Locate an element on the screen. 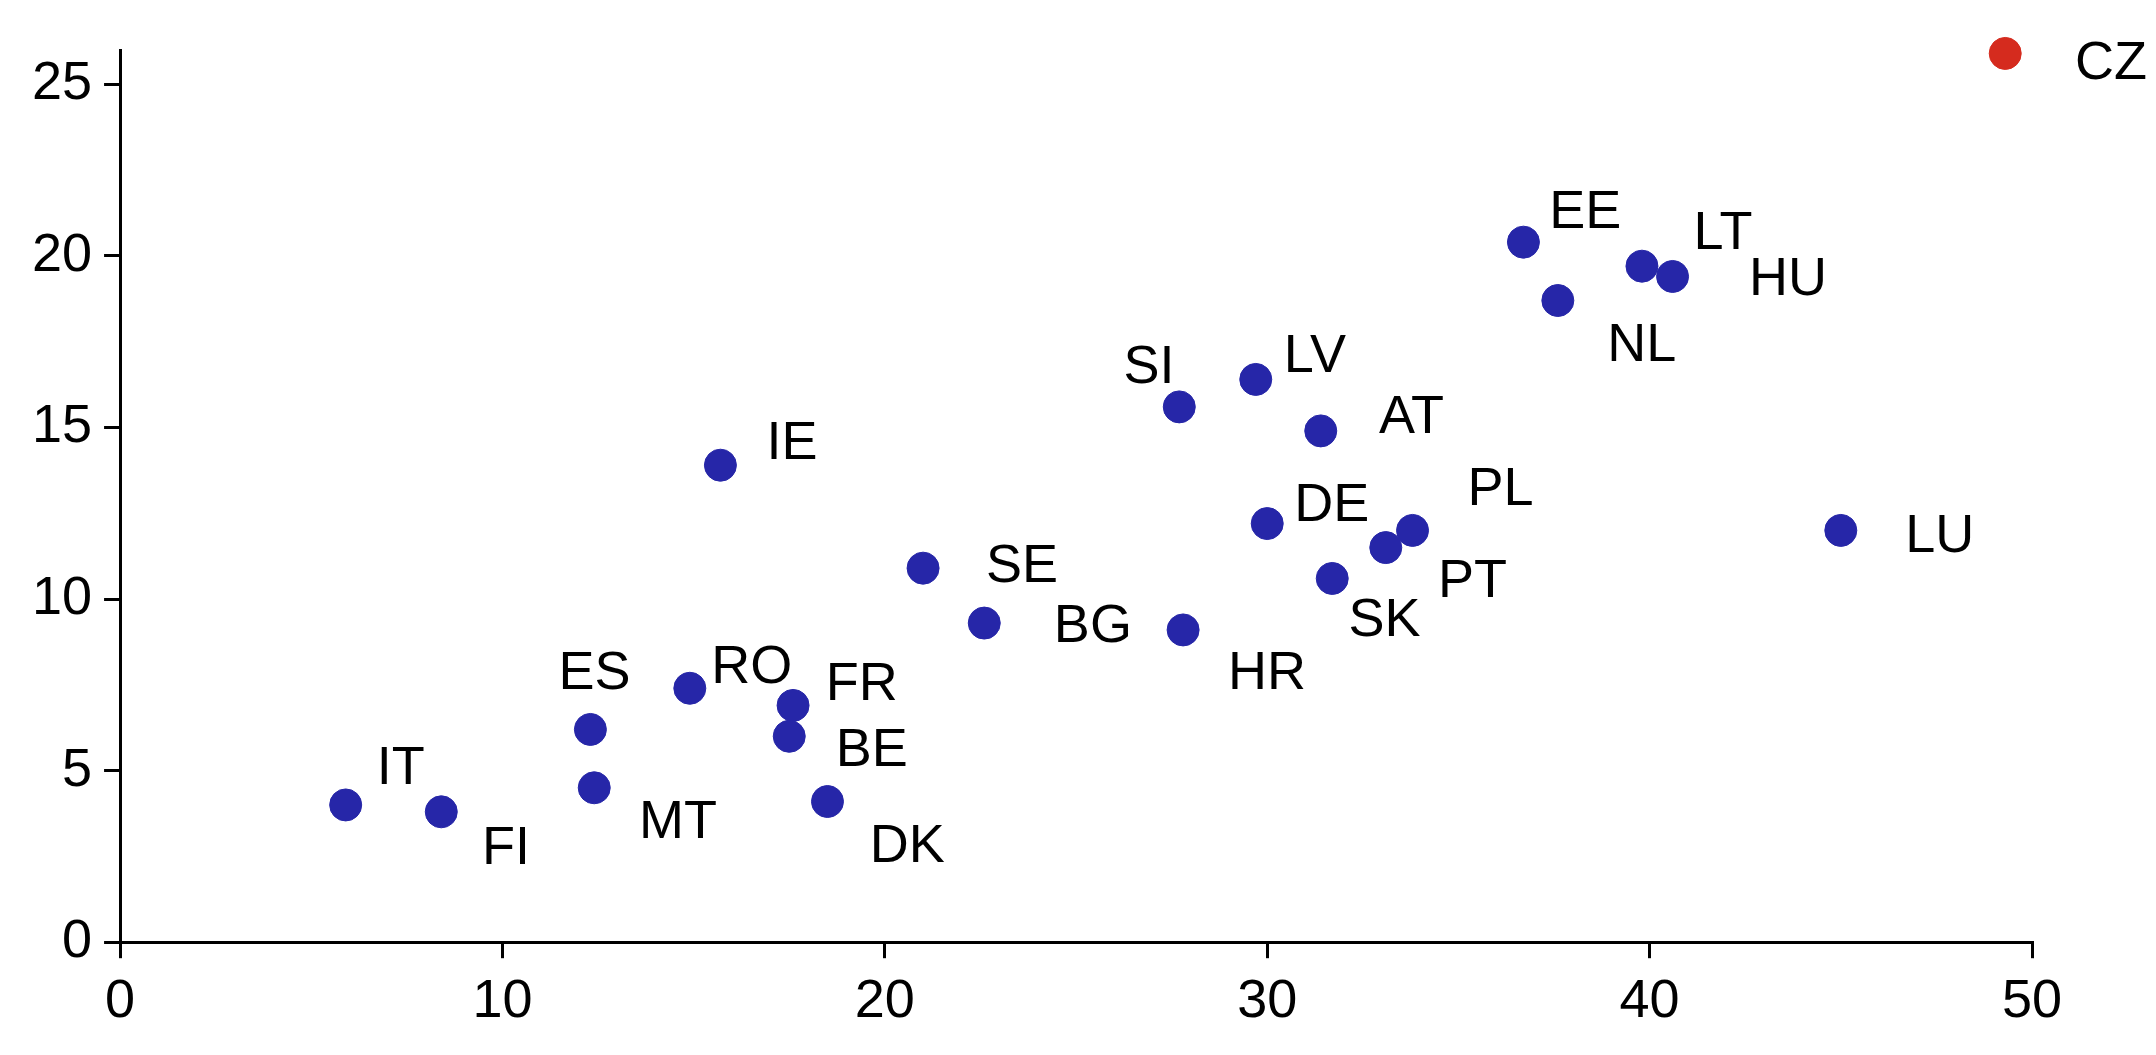 The width and height of the screenshot is (2156, 1055). annotation: DE is located at coordinates (1332, 501).